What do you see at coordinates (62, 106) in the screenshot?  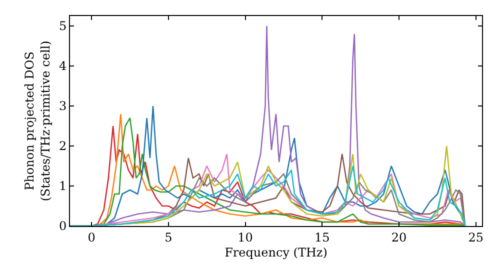 I see `y-tick-label: 3` at bounding box center [62, 106].